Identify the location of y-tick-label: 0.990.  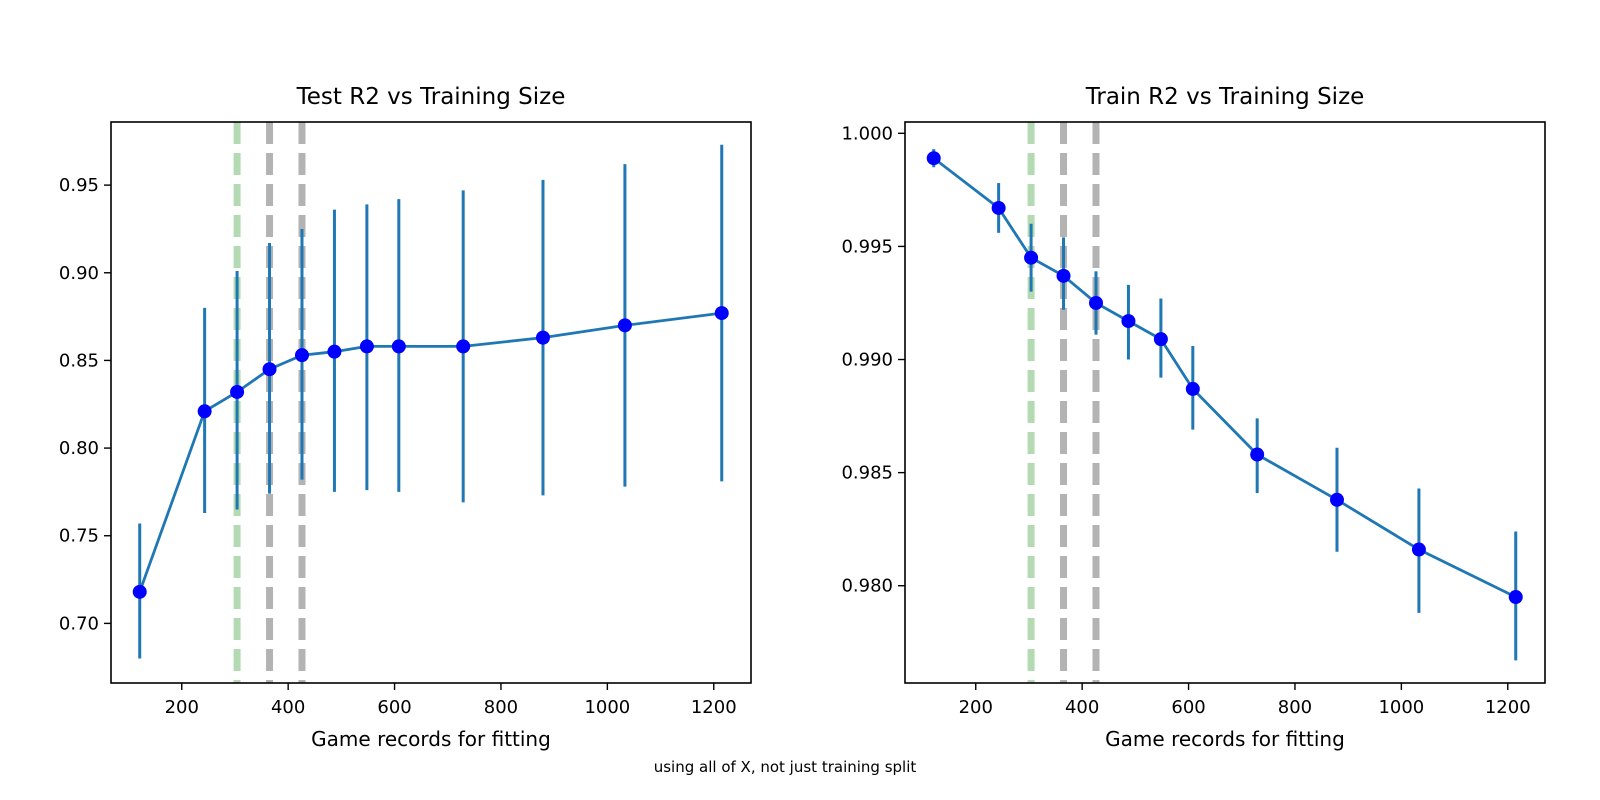
(867, 360).